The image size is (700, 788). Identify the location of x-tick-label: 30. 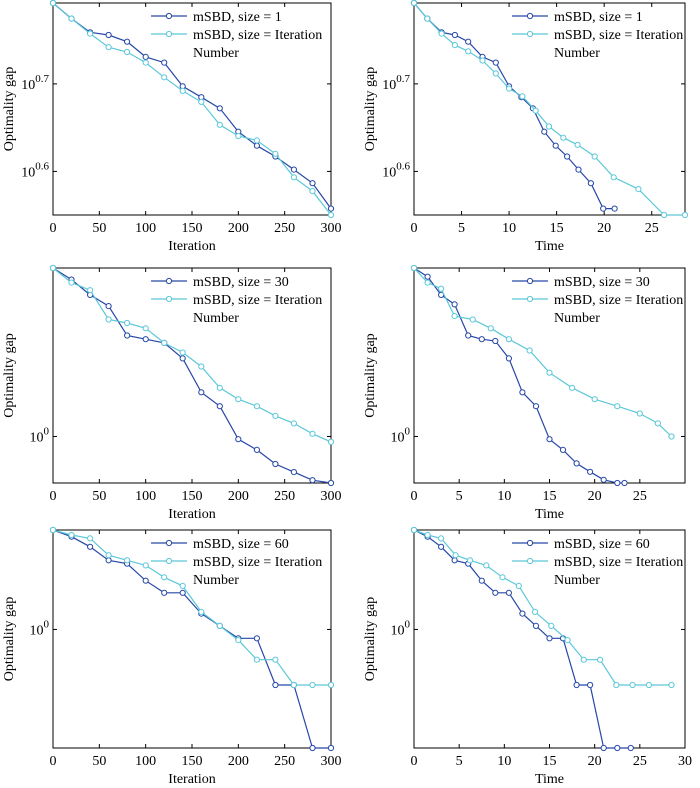
(685, 761).